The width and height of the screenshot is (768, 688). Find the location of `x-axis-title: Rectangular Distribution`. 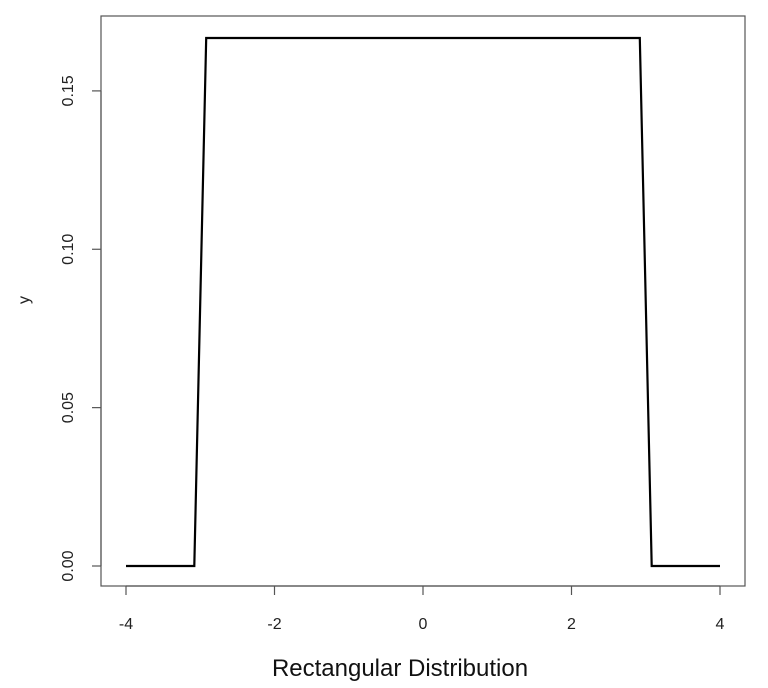

x-axis-title: Rectangular Distribution is located at coordinates (400, 668).